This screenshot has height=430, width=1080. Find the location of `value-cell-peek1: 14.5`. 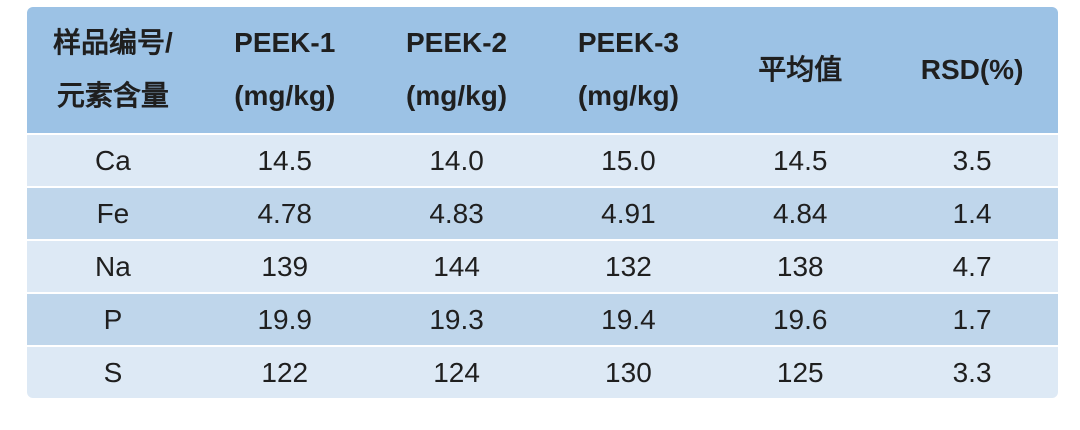

value-cell-peek1: 14.5 is located at coordinates (284, 160).